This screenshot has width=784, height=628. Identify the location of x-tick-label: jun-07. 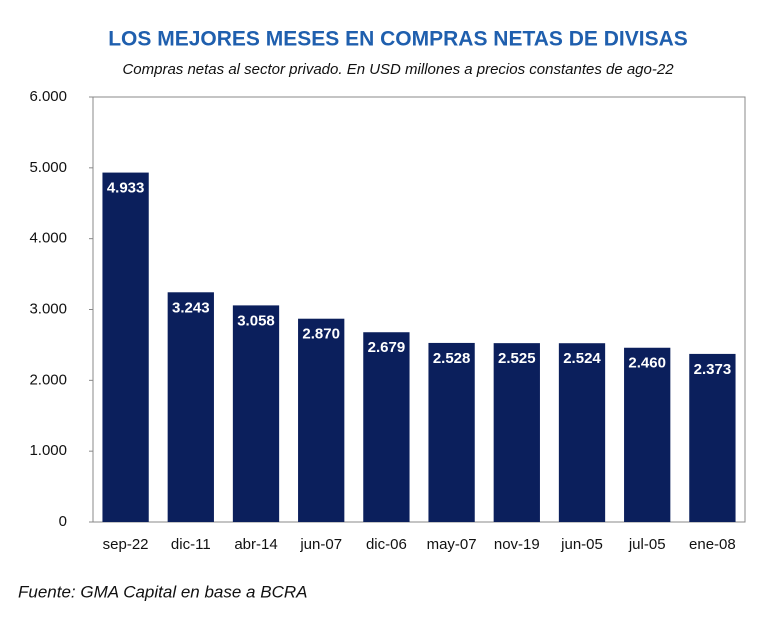
(320, 544).